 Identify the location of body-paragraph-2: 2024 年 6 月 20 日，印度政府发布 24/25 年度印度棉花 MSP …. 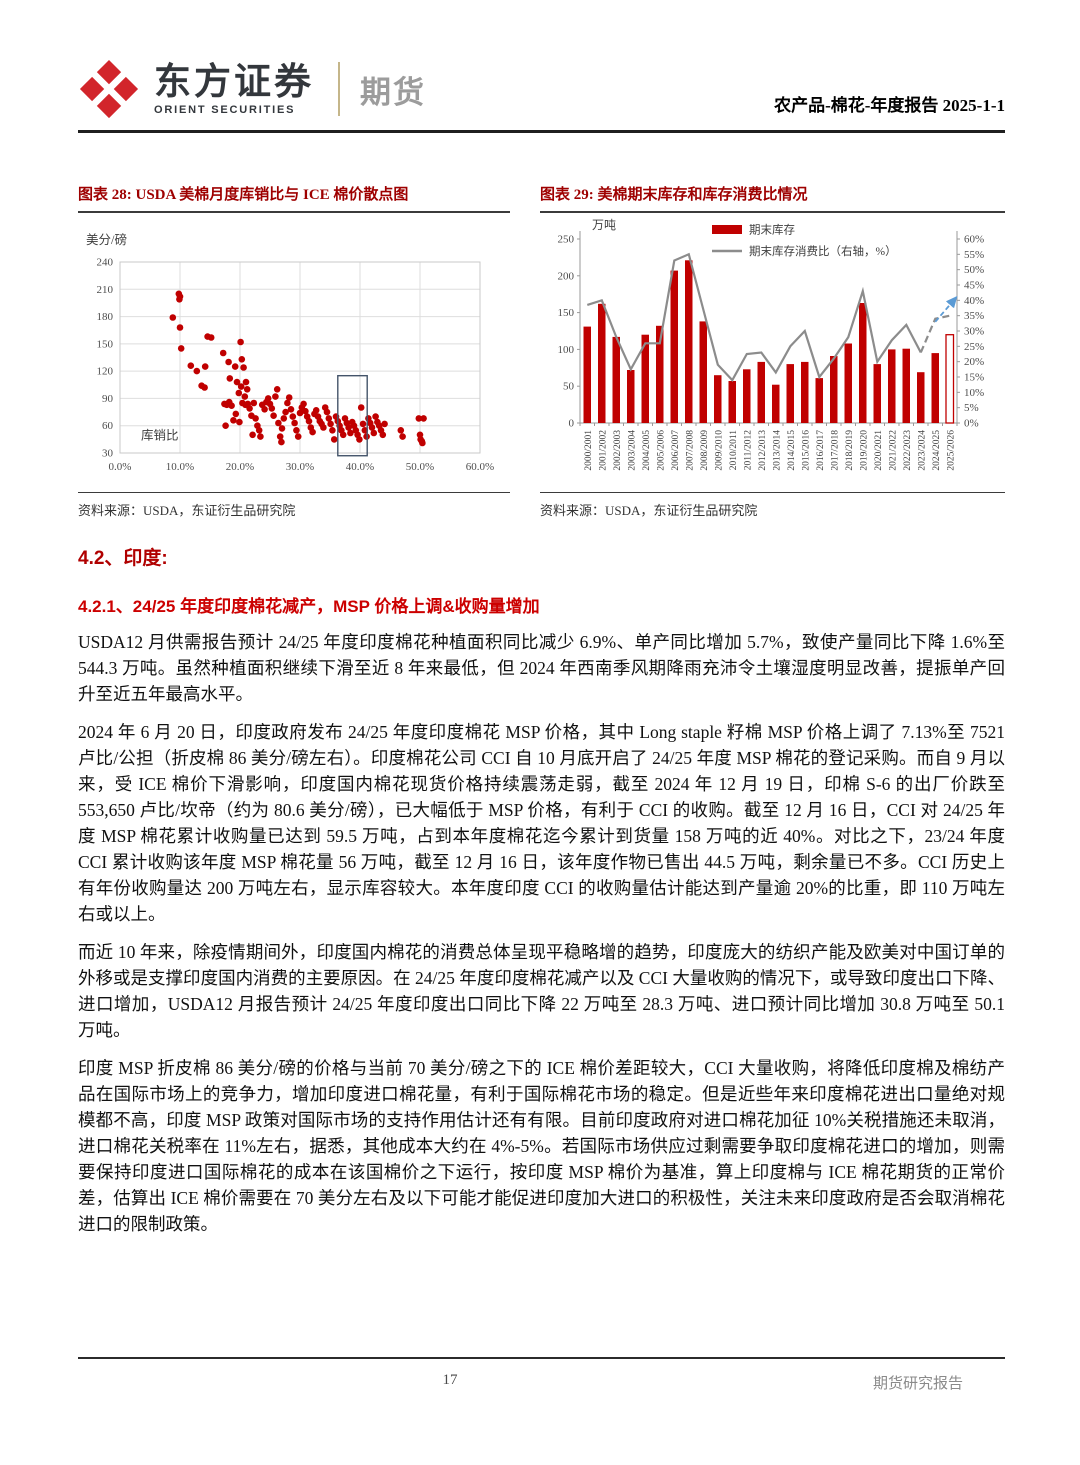
(541, 823).